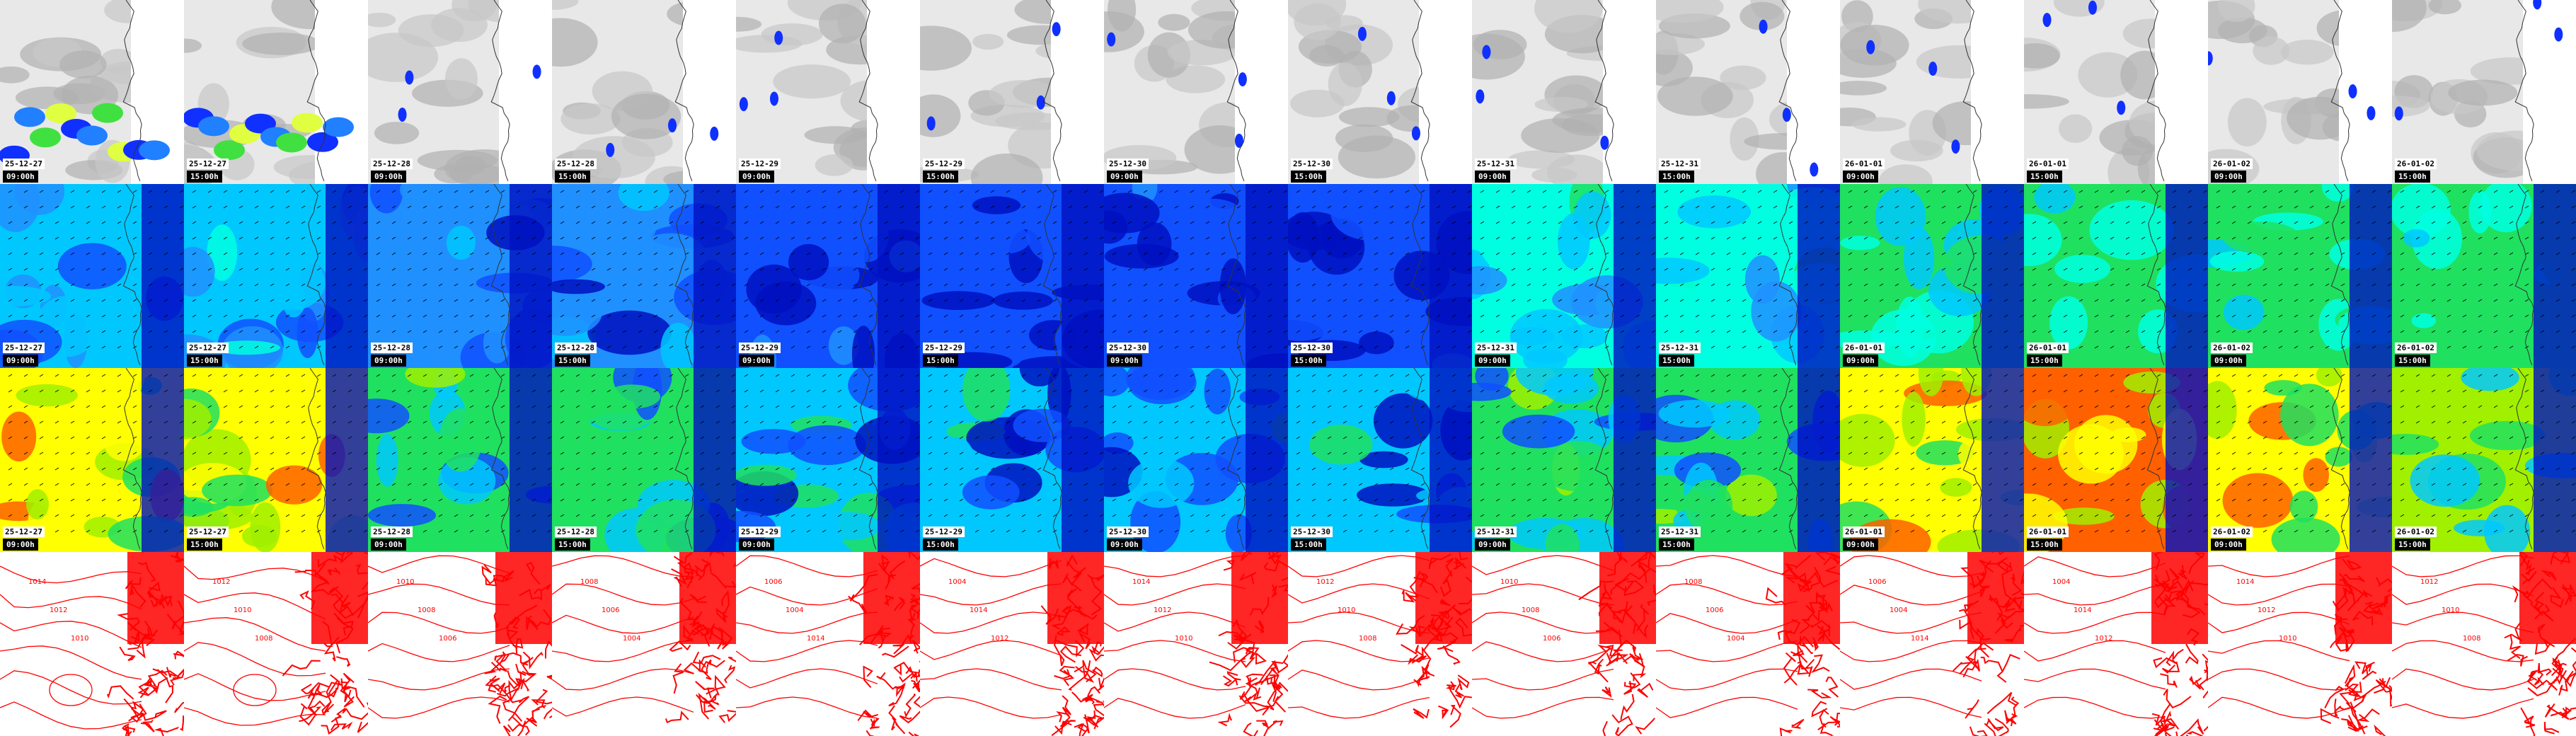 The height and width of the screenshot is (736, 2576). Describe the element at coordinates (2048, 171) in the screenshot. I see `timestamp-label: 26-01-01 15:00h` at that location.